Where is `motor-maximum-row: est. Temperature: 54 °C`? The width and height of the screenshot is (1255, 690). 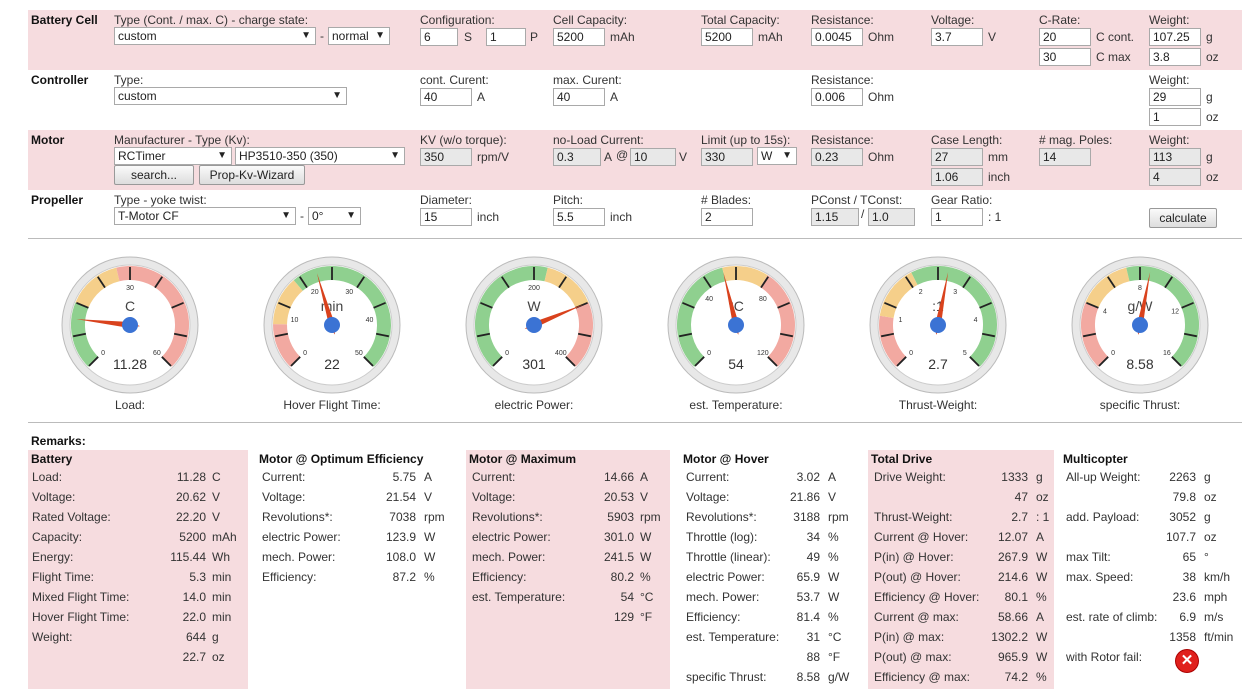
motor-maximum-row: est. Temperature: 54 °C is located at coordinates (568, 600).